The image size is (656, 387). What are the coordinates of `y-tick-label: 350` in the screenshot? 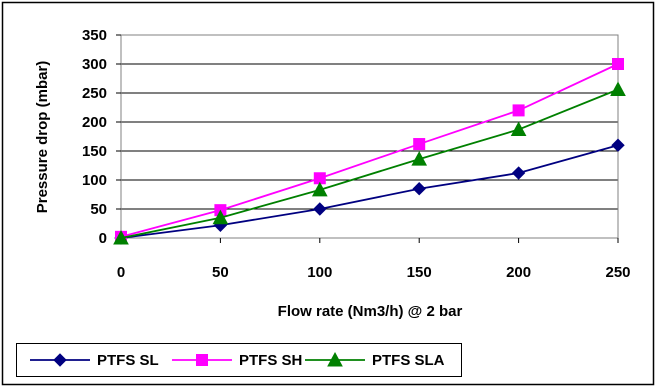 It's located at (94, 35).